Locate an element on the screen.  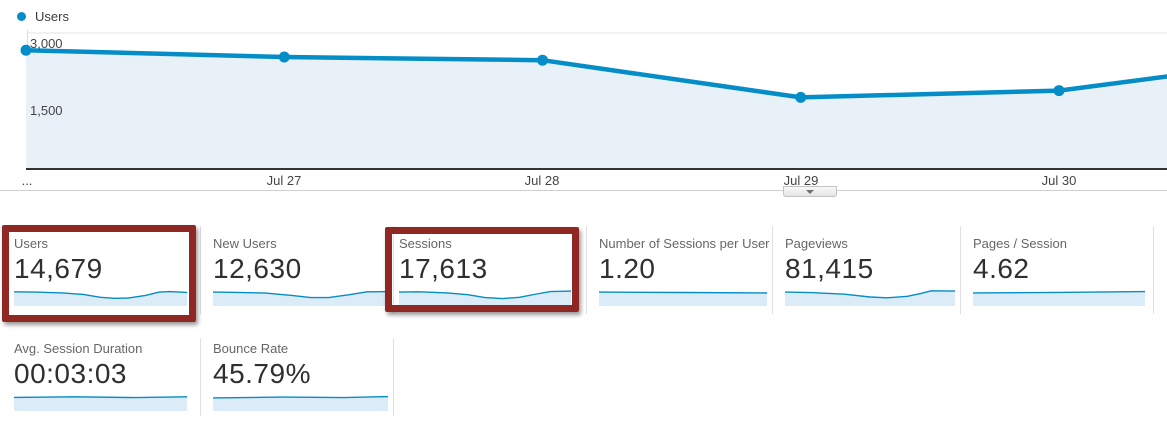
metric-card-bounce-rate: Bounce Rate 45.79% is located at coordinates (300, 376).